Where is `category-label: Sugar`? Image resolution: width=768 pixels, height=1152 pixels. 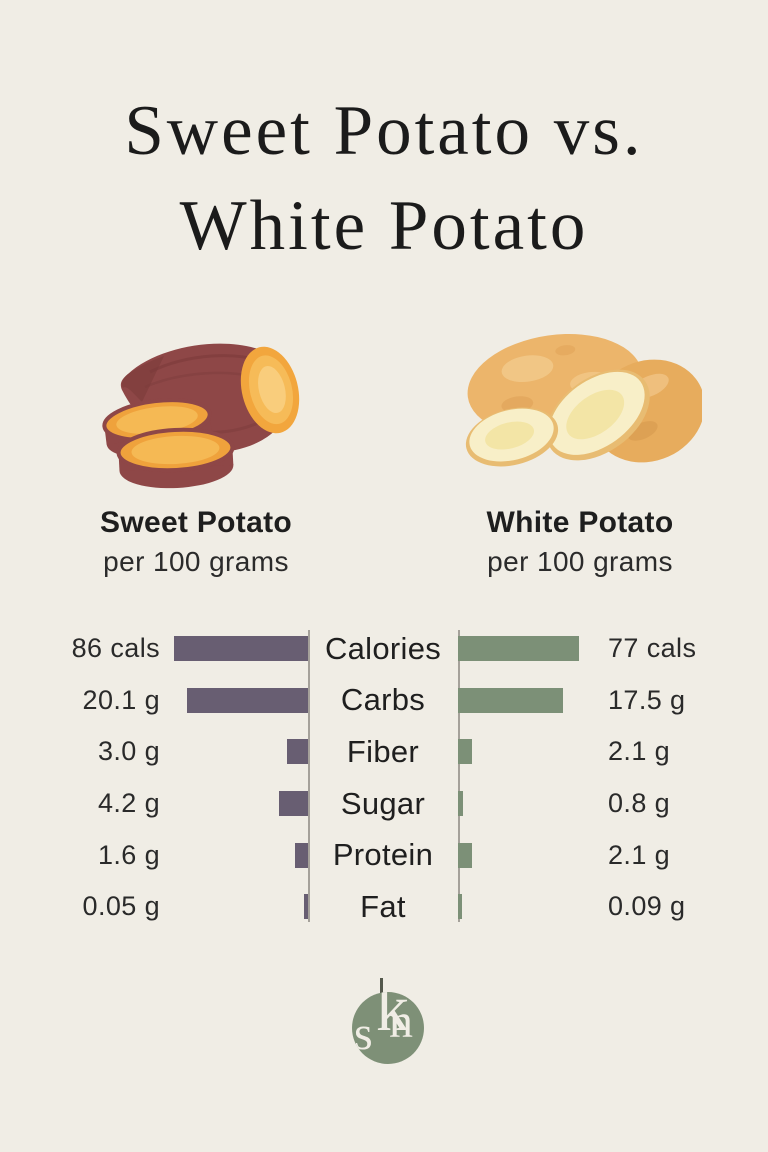
category-label: Sugar is located at coordinates (383, 803).